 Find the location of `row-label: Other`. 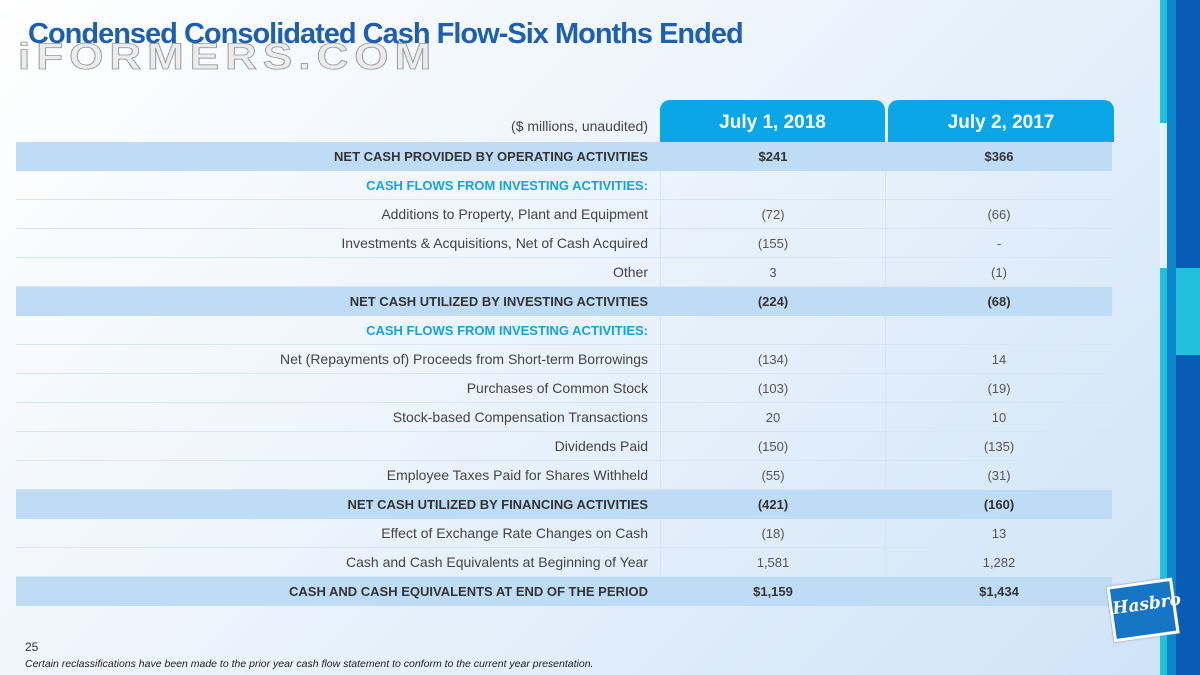

row-label: Other is located at coordinates (630, 272).